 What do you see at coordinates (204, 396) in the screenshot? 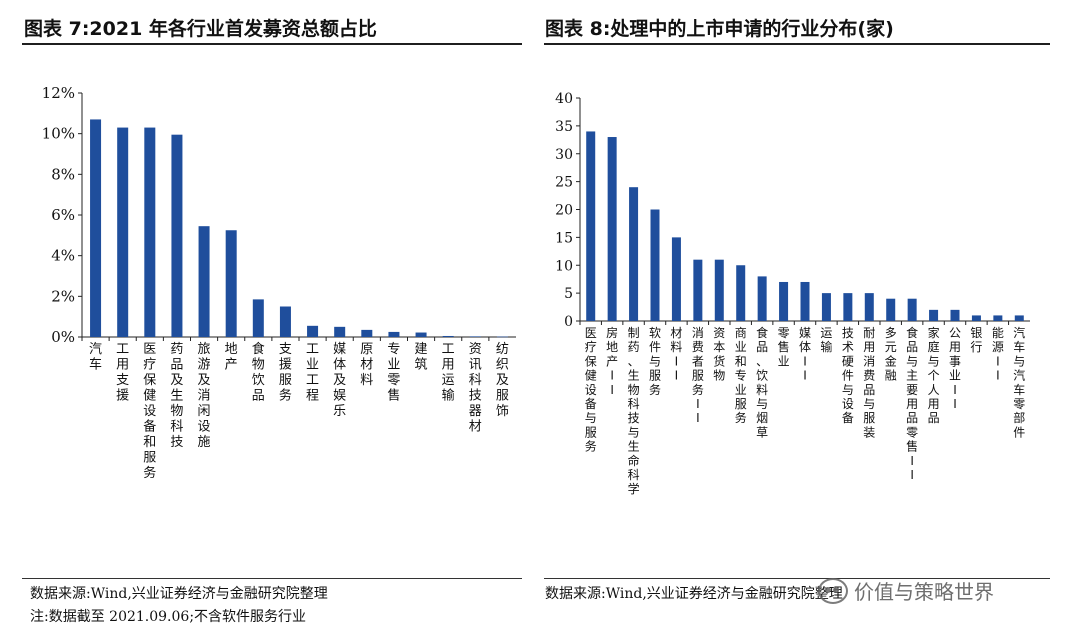
I see `x-tick-label: 旅游及消闲设施` at bounding box center [204, 396].